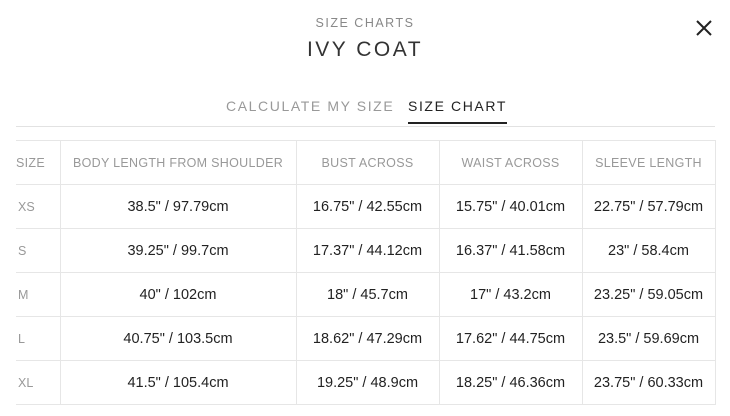 The width and height of the screenshot is (730, 416). What do you see at coordinates (510, 382) in the screenshot?
I see `measurement-cell: 18.25" / 46.36cm` at bounding box center [510, 382].